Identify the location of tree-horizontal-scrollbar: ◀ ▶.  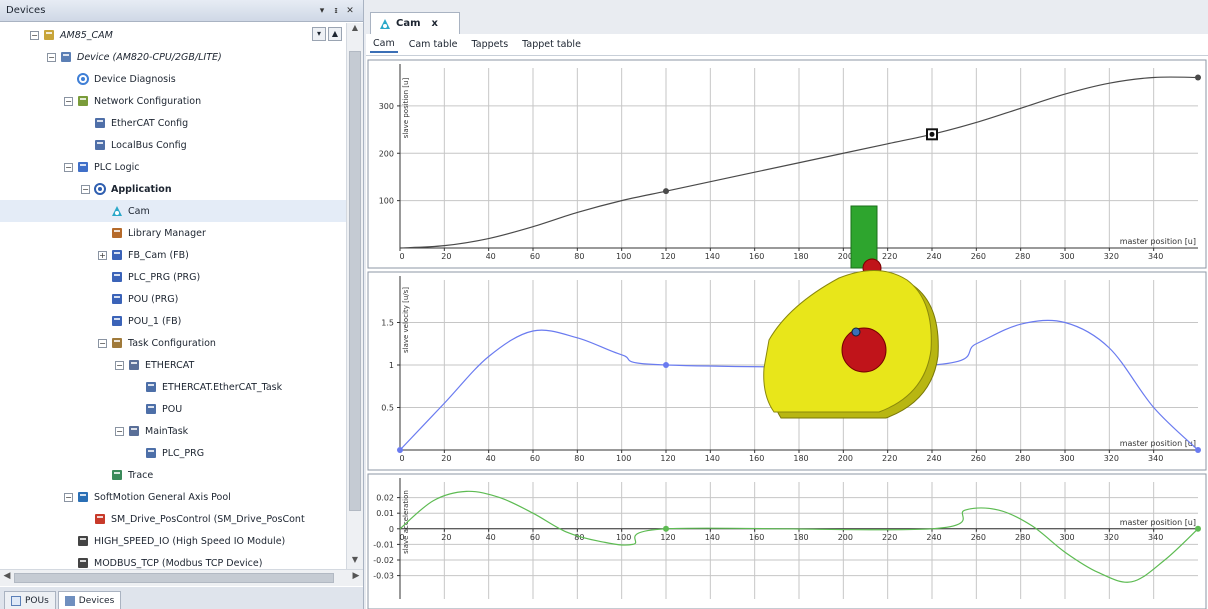
(181, 577).